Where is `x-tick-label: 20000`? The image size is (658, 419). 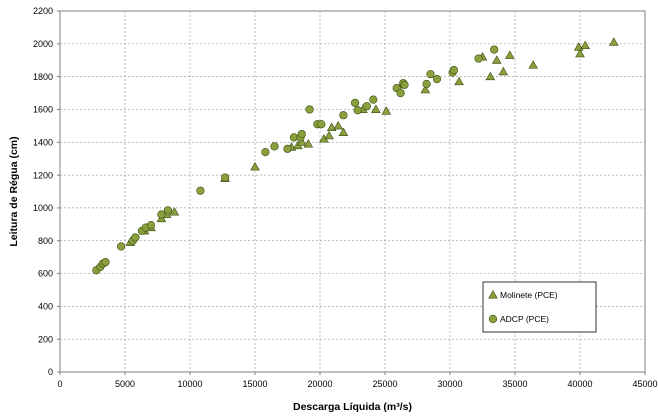
x-tick-label: 20000 is located at coordinates (319, 384).